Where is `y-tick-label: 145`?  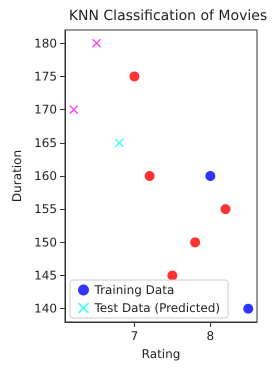
y-tick-label: 145 is located at coordinates (45, 275).